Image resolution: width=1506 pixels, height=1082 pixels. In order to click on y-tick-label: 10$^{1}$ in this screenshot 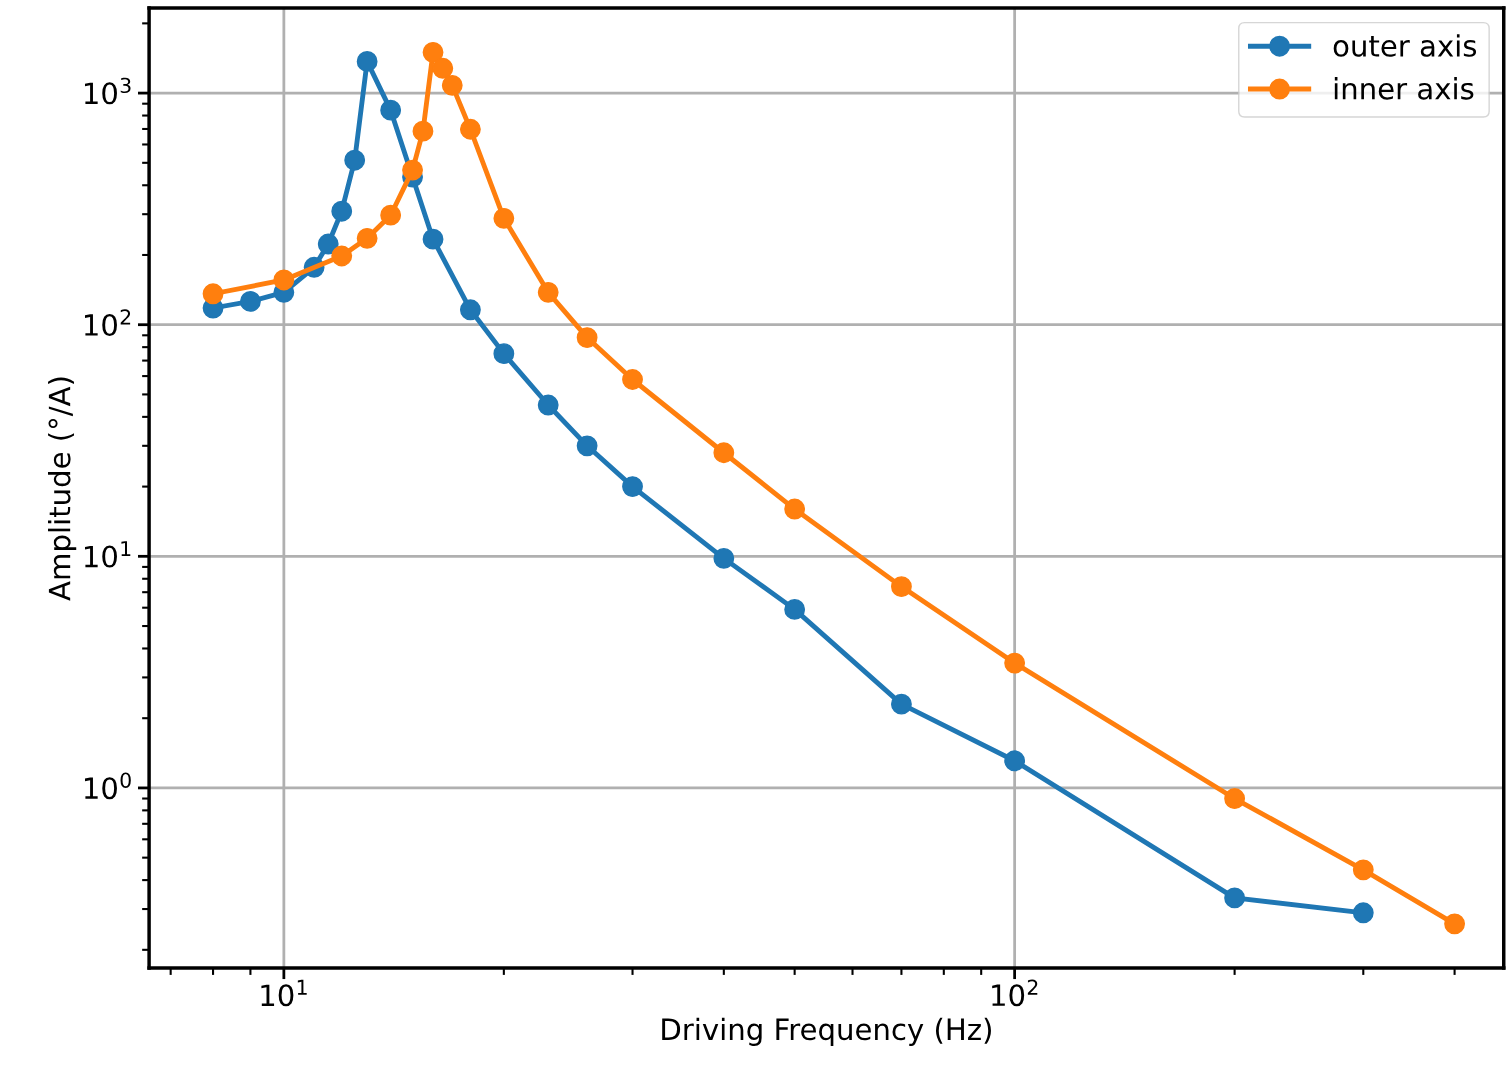, I will do `click(107, 554)`.